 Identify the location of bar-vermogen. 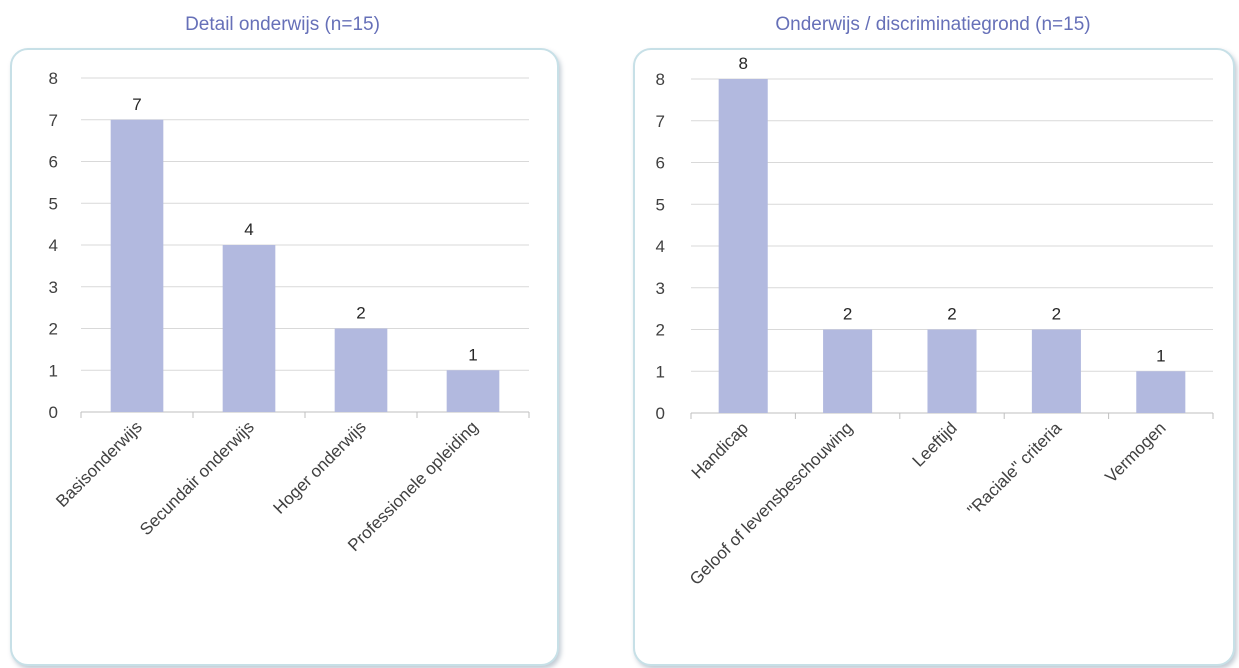
(1161, 392).